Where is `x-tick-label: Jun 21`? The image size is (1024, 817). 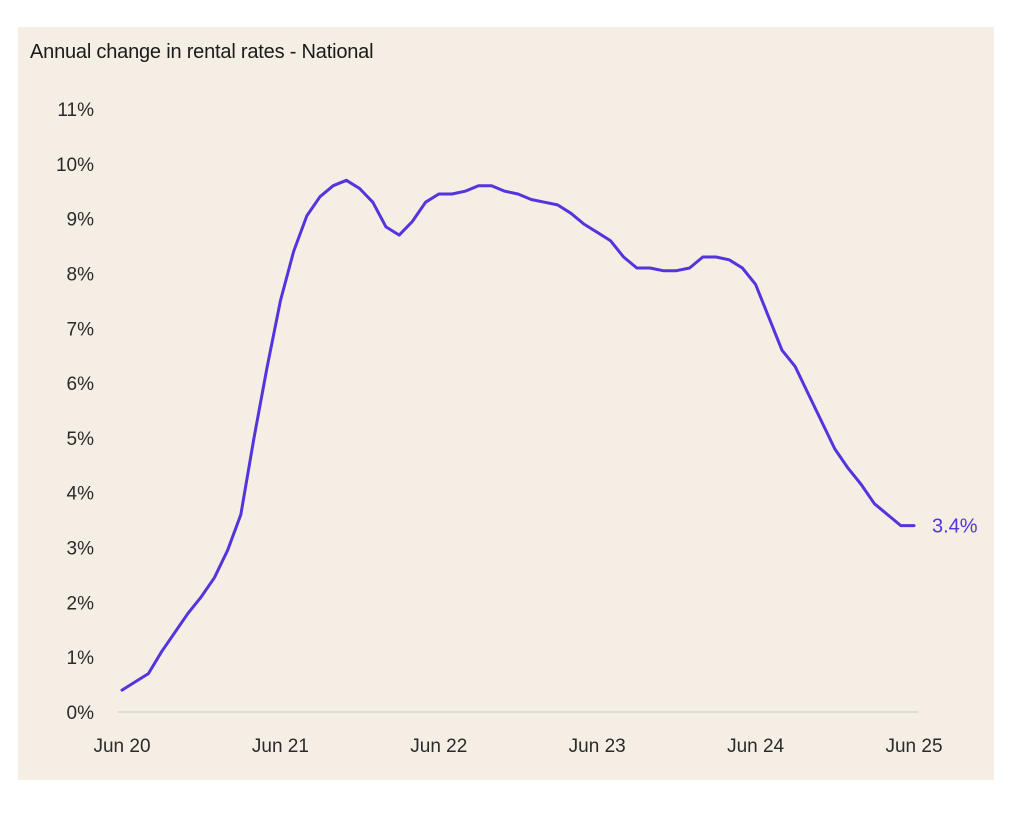 x-tick-label: Jun 21 is located at coordinates (280, 746).